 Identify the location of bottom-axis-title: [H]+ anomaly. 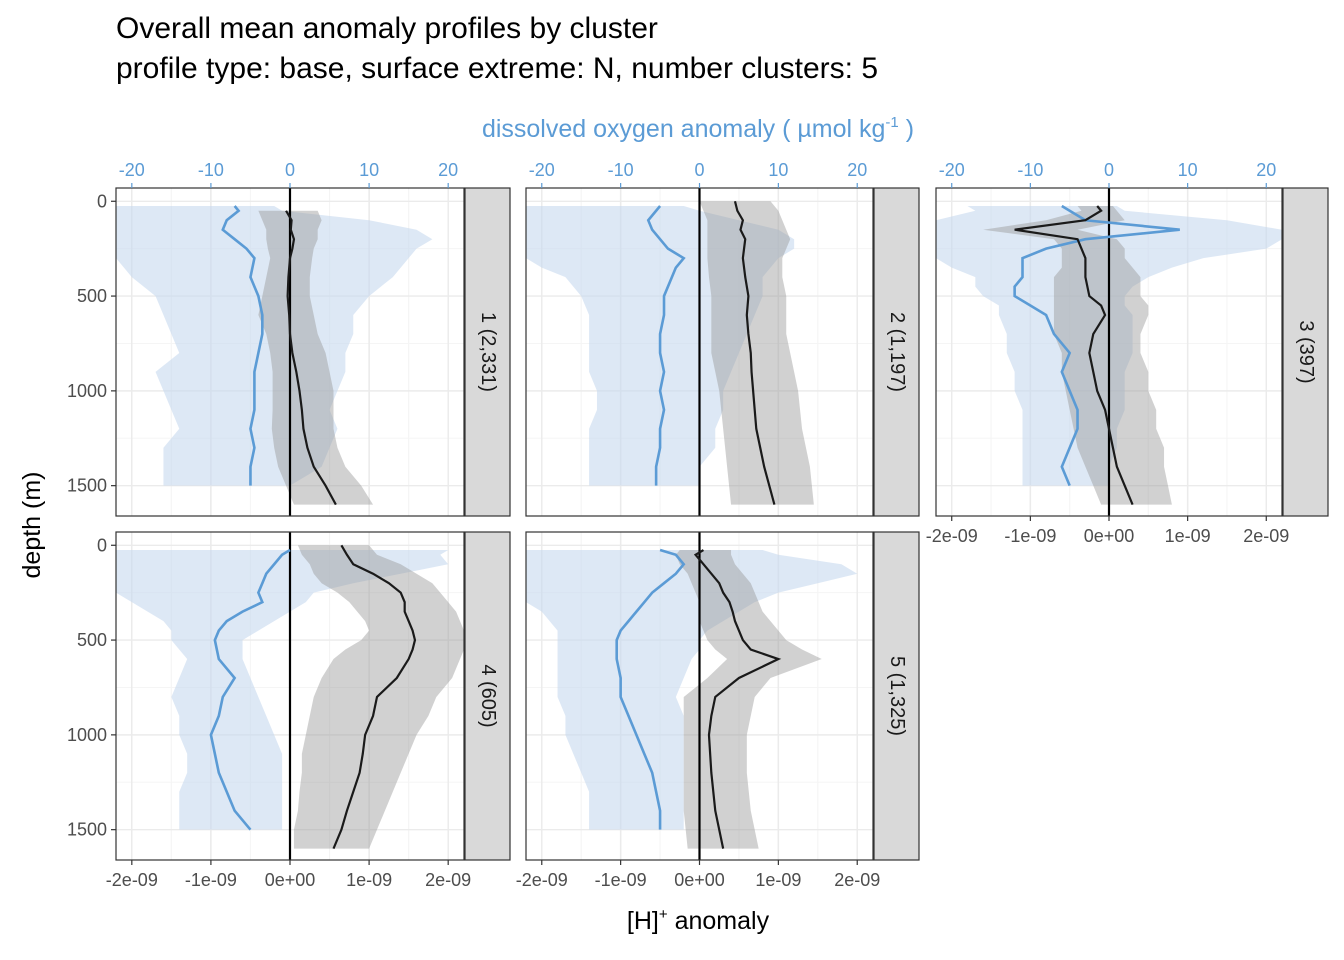
(698, 920).